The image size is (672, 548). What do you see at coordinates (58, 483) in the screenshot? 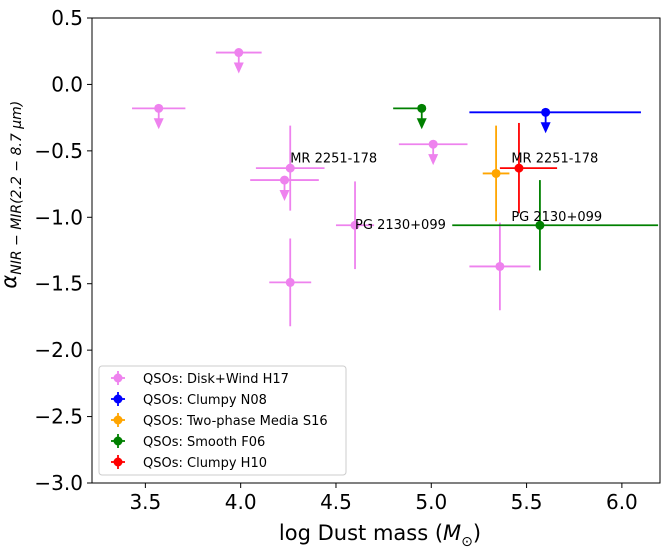
I see `y-tick-label: −3.0` at bounding box center [58, 483].